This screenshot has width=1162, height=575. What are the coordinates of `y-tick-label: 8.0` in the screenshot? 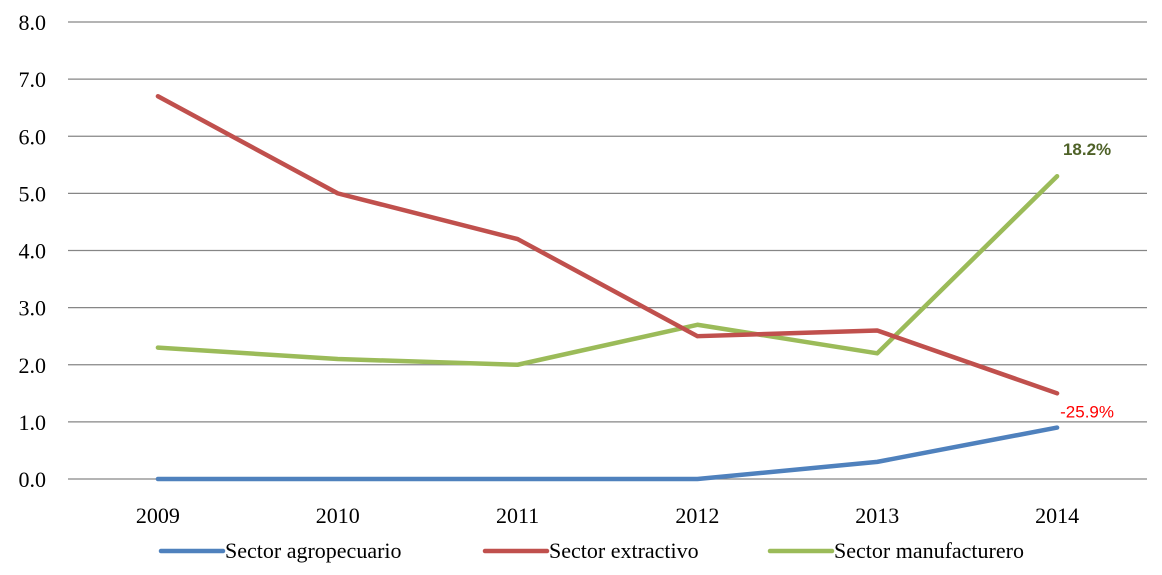 It's located at (33, 22).